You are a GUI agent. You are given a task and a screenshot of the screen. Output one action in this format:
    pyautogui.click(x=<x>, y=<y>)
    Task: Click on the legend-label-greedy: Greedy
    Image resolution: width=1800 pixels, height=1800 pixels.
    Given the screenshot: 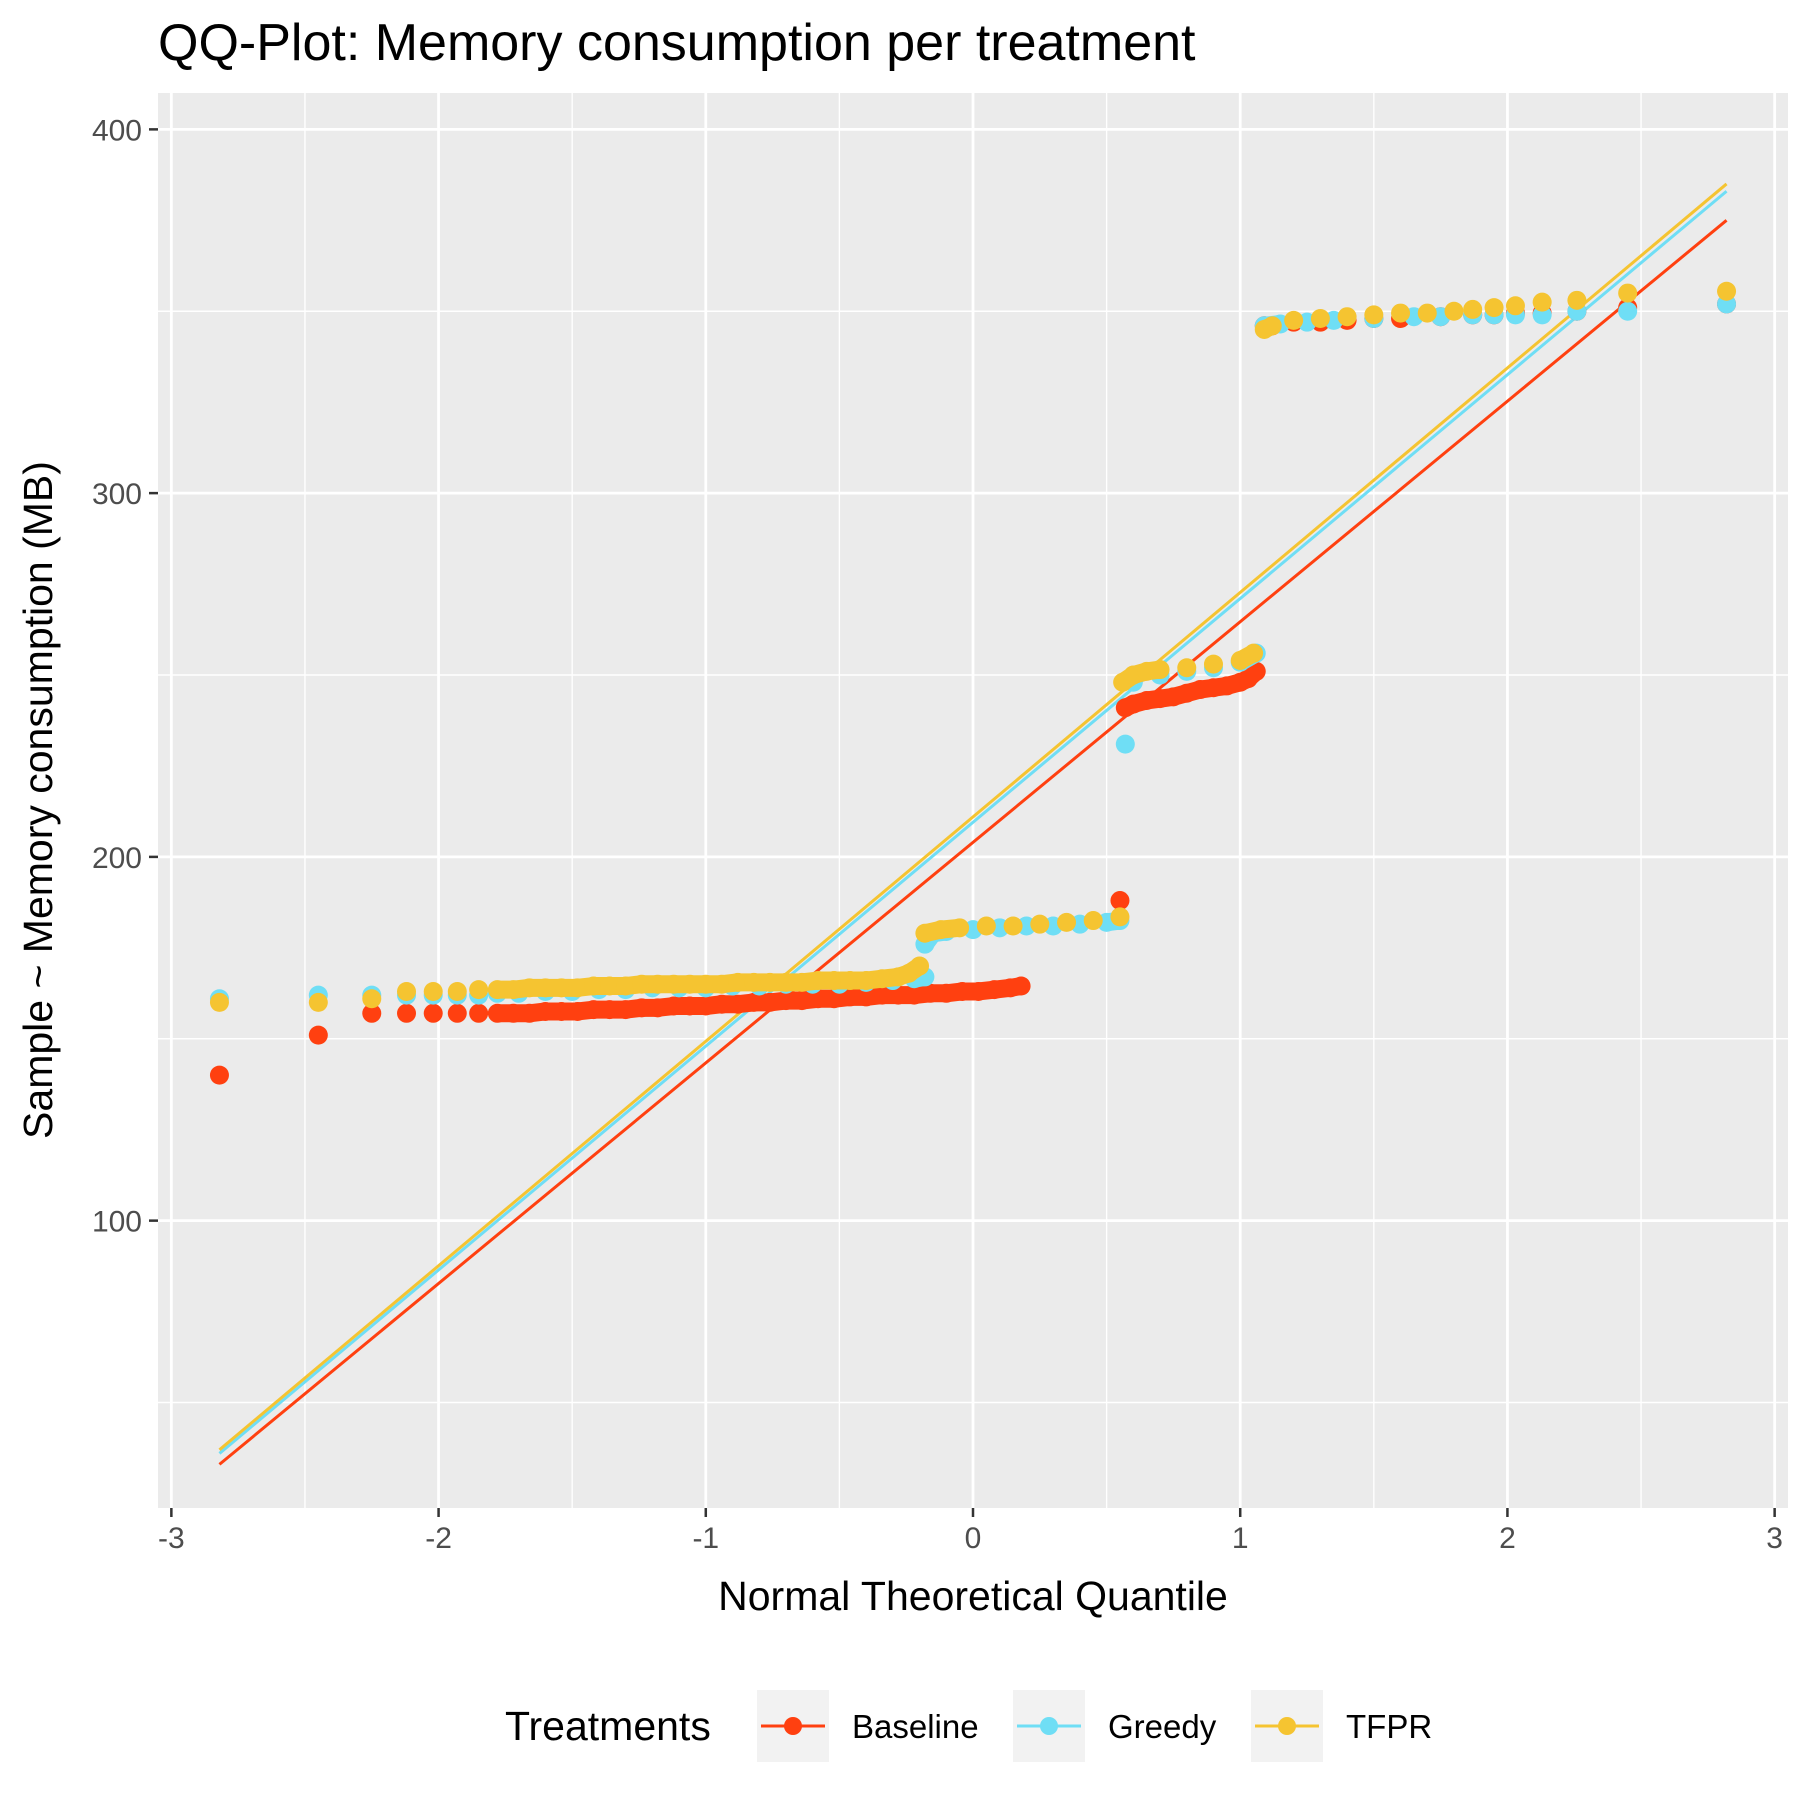 What is the action you would take?
    pyautogui.click(x=1162, y=1726)
    